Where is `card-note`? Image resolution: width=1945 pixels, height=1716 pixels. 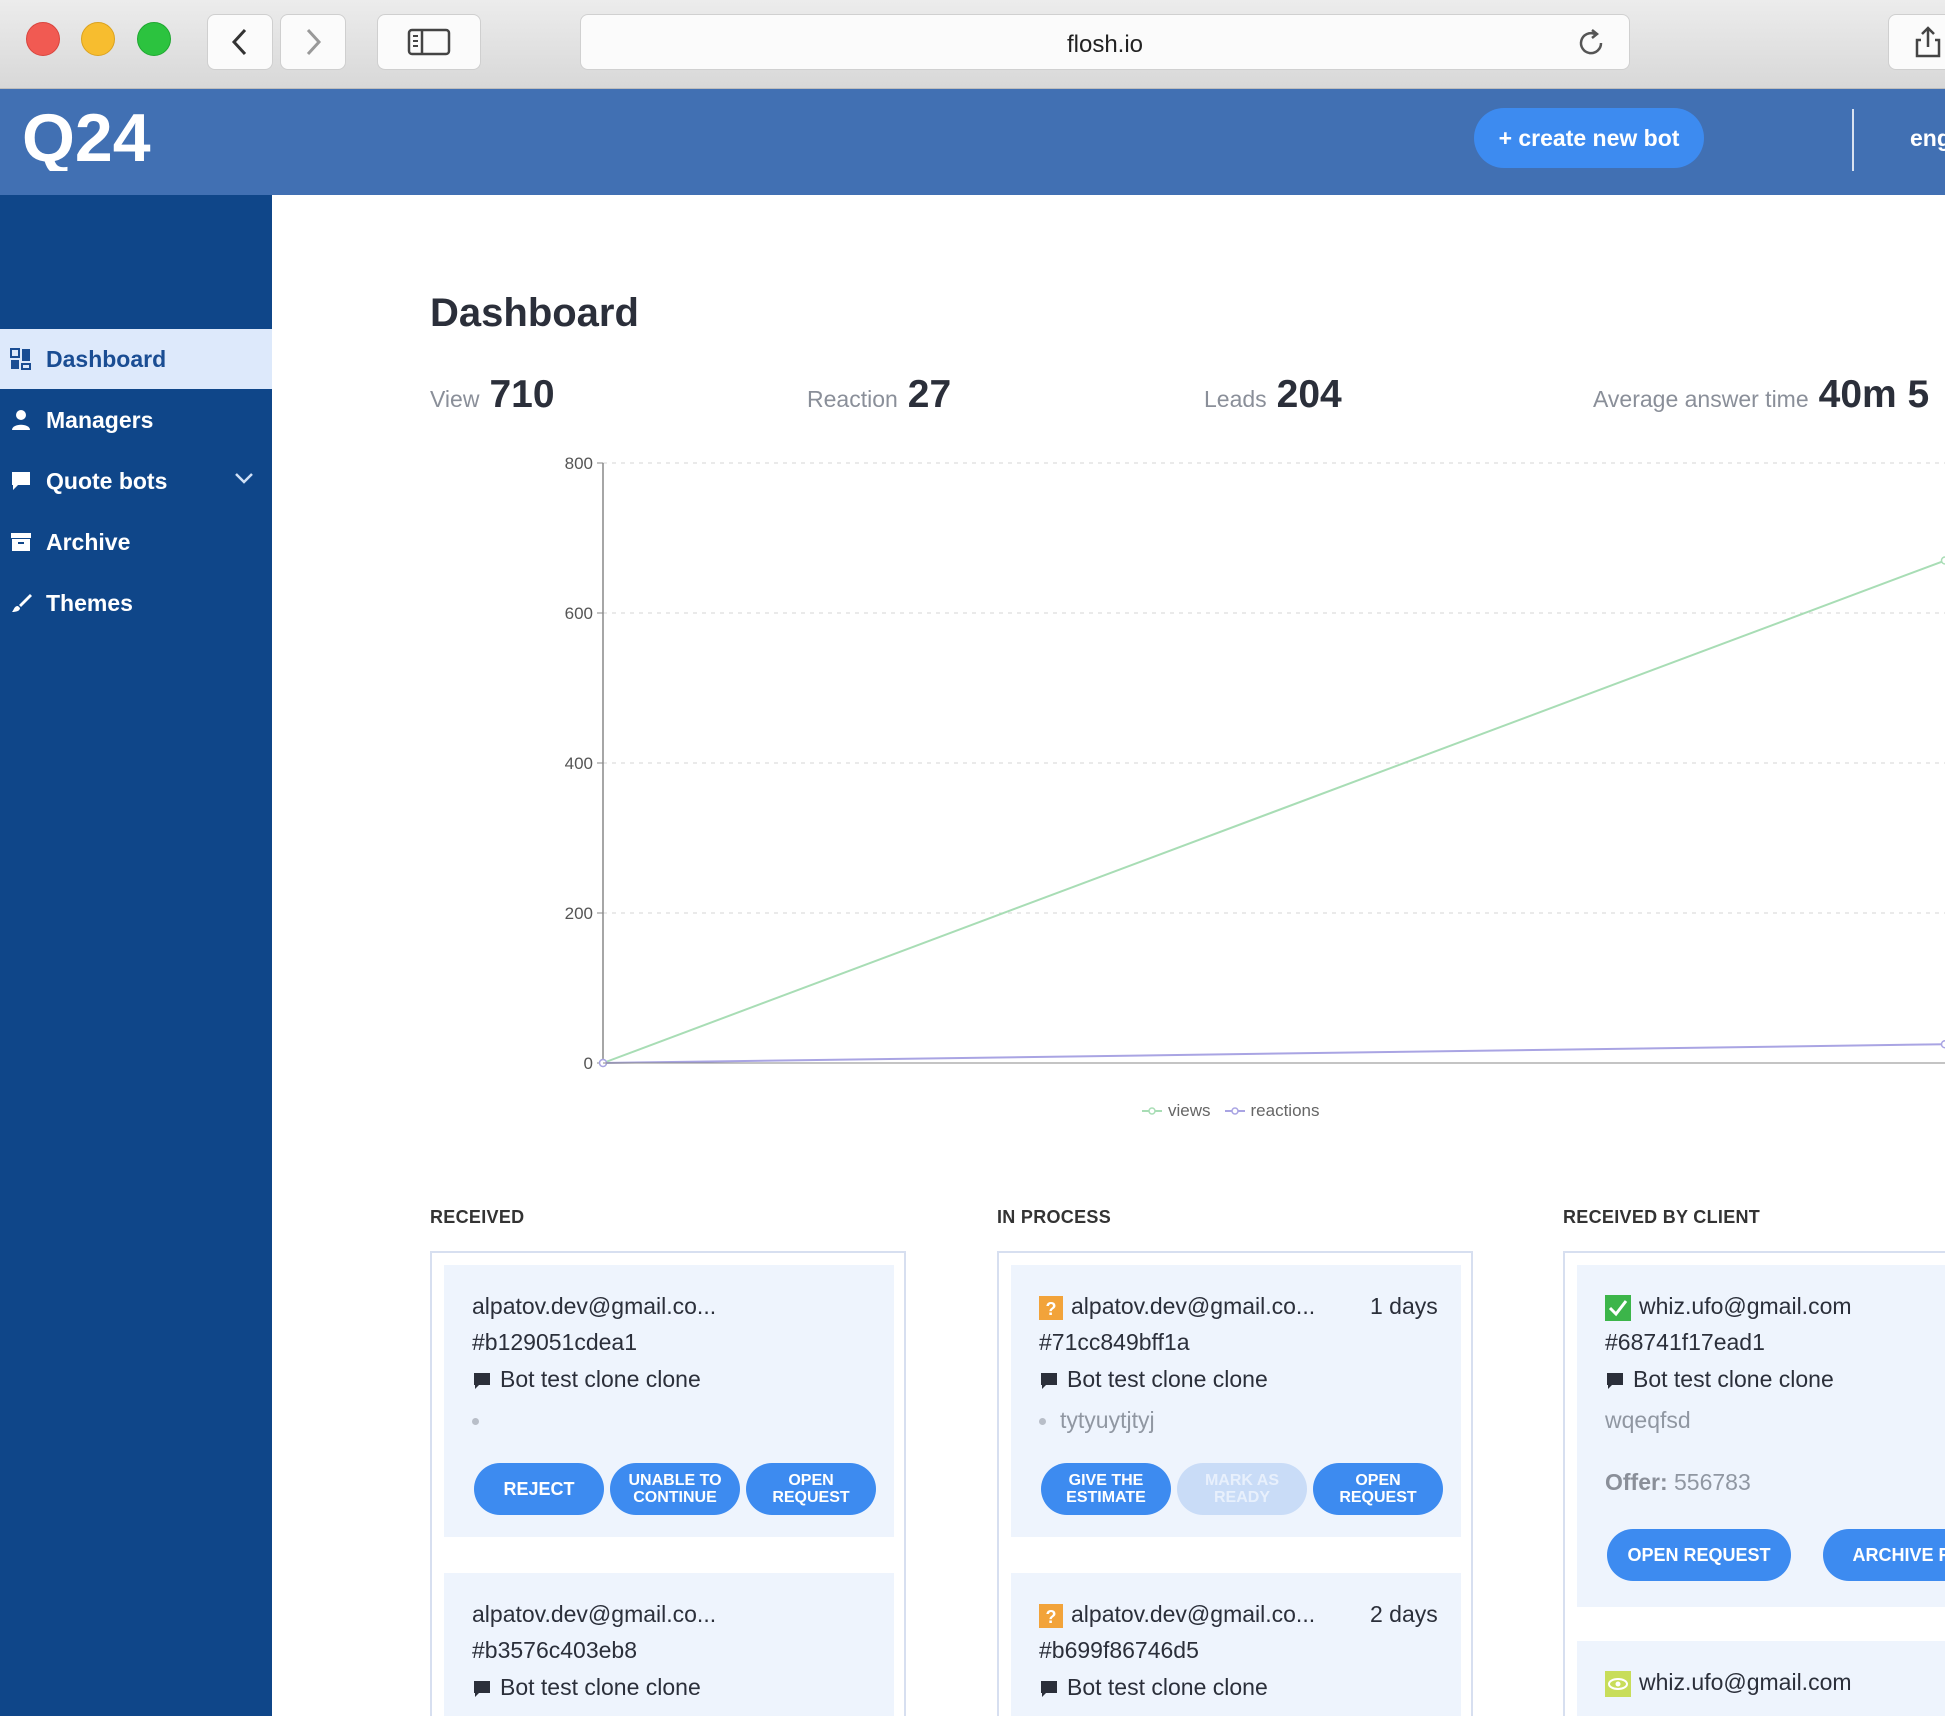 card-note is located at coordinates (482, 1420).